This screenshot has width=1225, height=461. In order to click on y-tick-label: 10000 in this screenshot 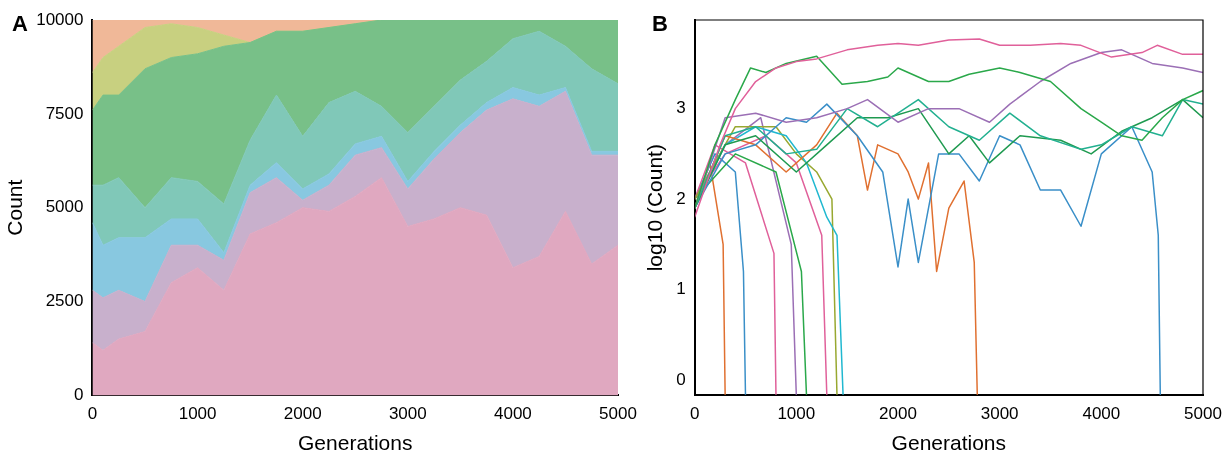, I will do `click(60, 19)`.